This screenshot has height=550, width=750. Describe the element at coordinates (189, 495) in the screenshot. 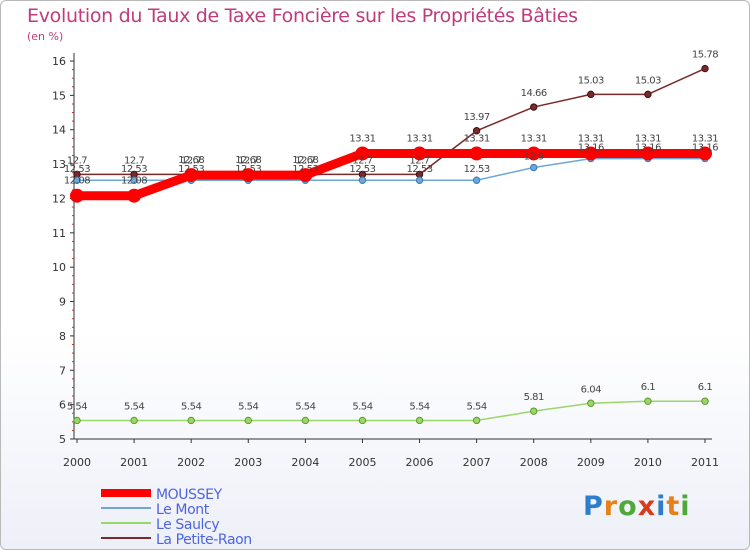

I see `legend-label: MOUSSEY` at that location.